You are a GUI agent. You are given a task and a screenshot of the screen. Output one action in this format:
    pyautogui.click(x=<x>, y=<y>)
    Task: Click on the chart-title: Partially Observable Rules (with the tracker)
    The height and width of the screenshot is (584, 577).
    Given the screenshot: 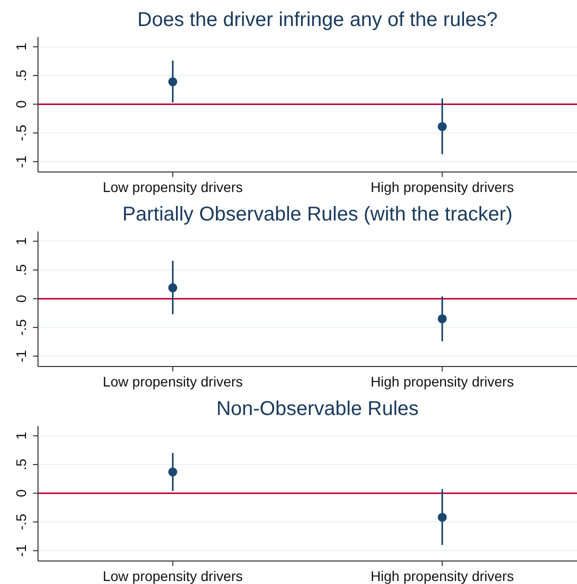 What is the action you would take?
    pyautogui.click(x=317, y=215)
    